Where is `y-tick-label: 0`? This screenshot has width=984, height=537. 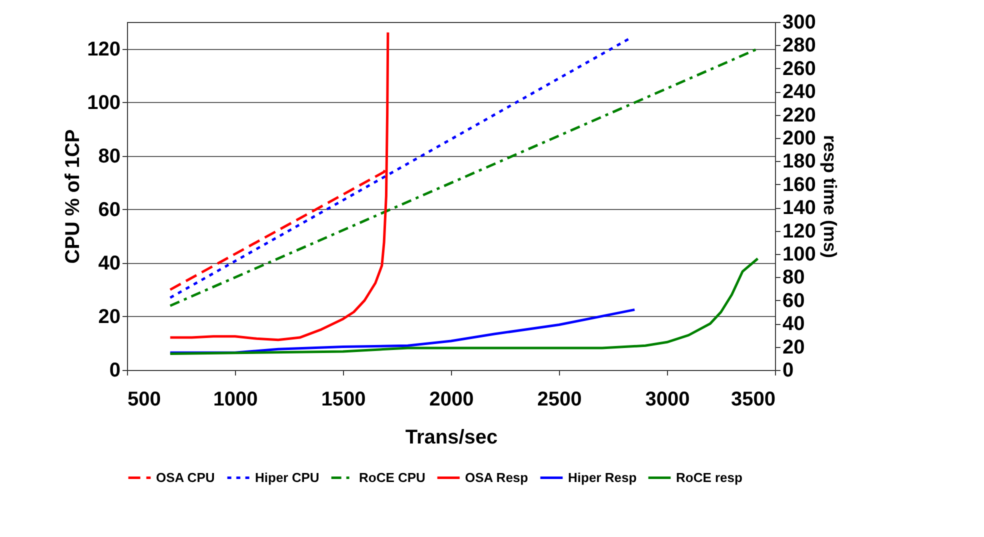 y-tick-label: 0 is located at coordinates (114, 371).